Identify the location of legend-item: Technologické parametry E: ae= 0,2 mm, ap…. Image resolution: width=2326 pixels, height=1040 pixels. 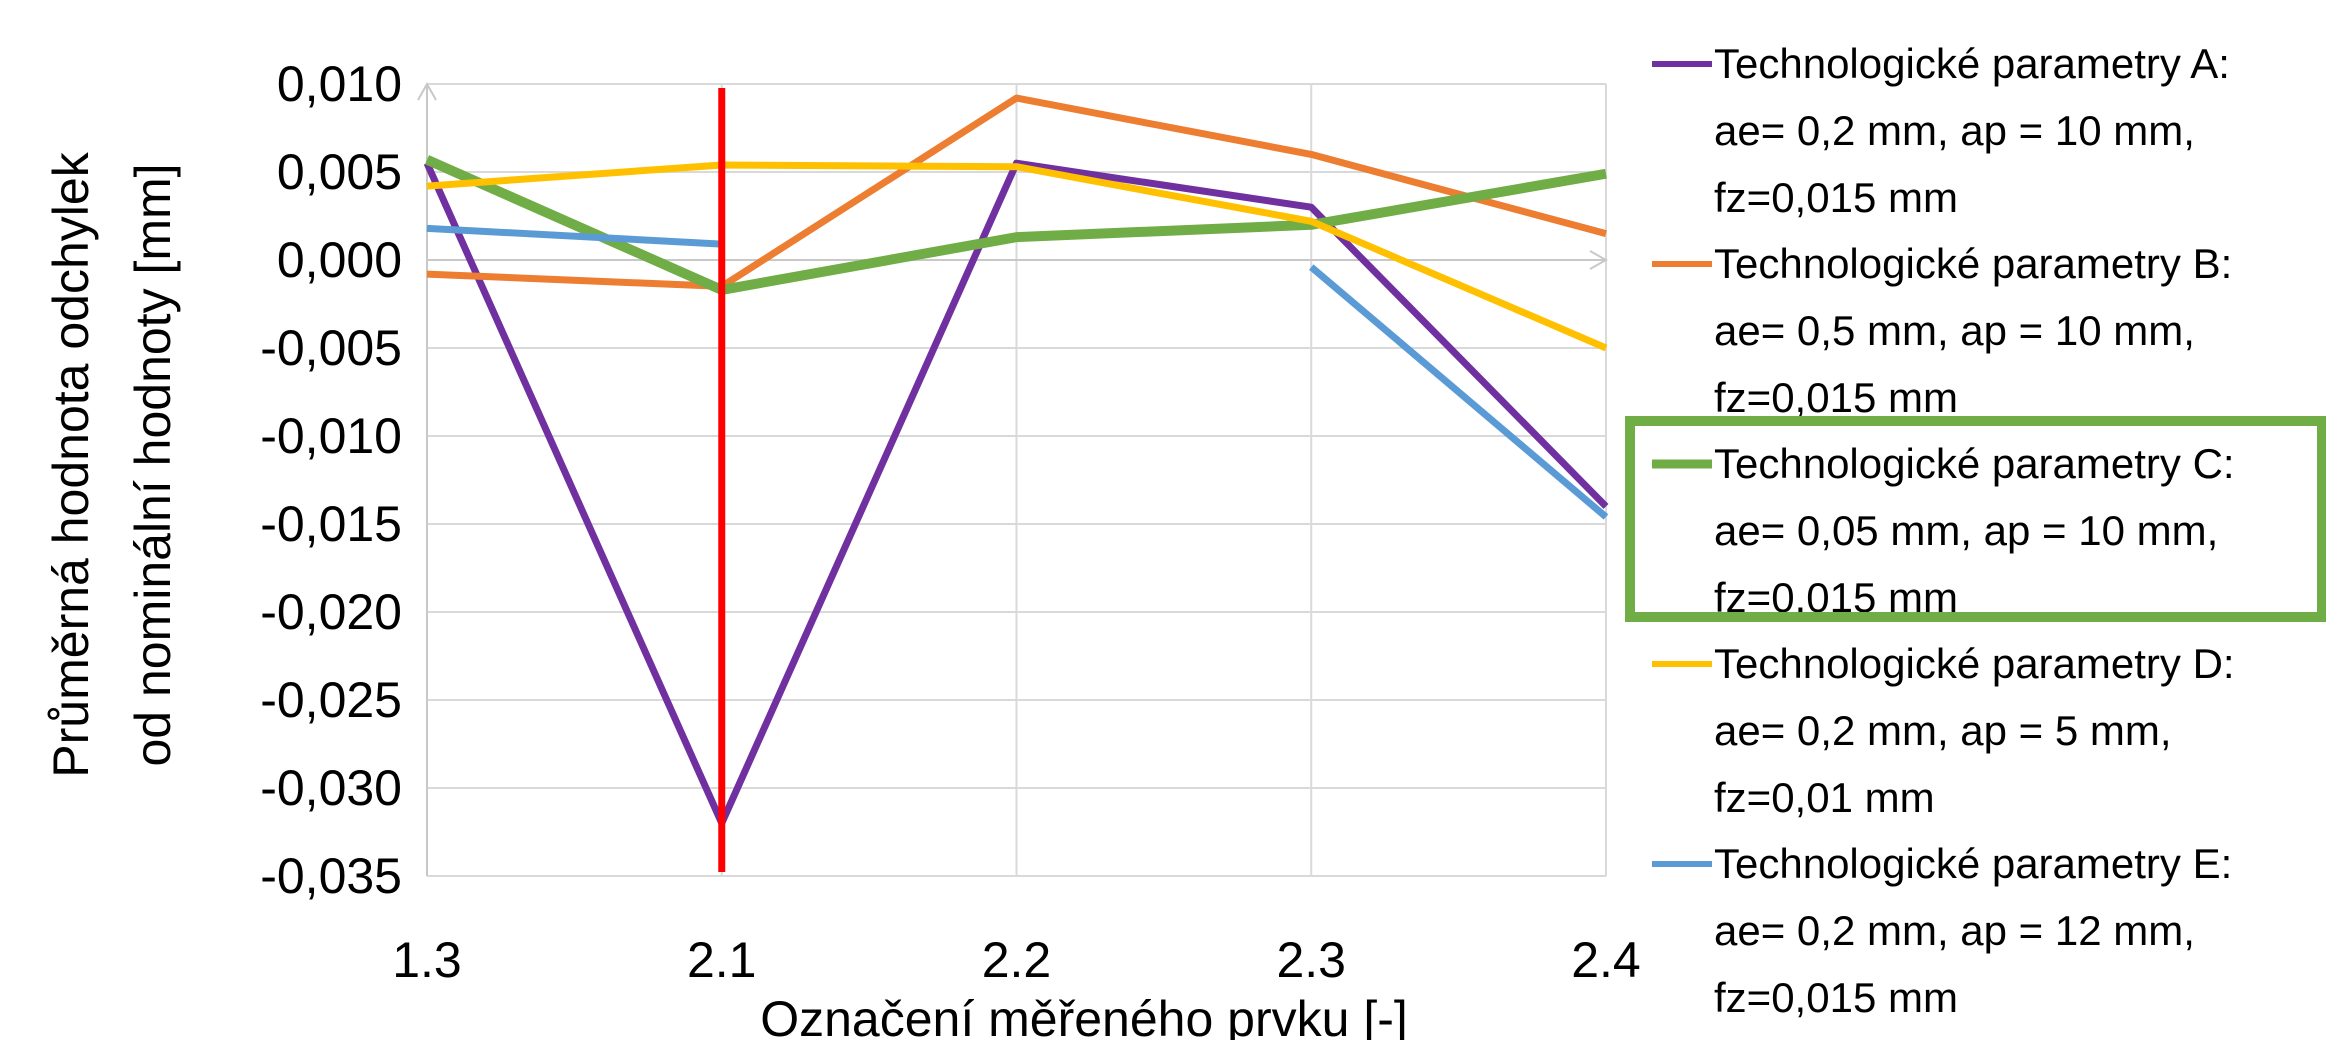
(1942, 930).